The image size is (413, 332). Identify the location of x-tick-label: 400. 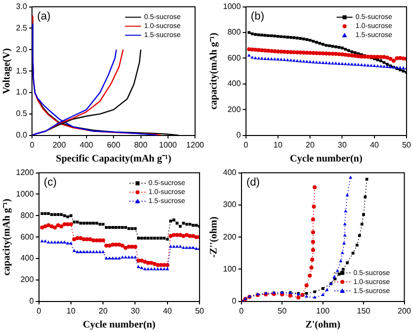
(87, 145).